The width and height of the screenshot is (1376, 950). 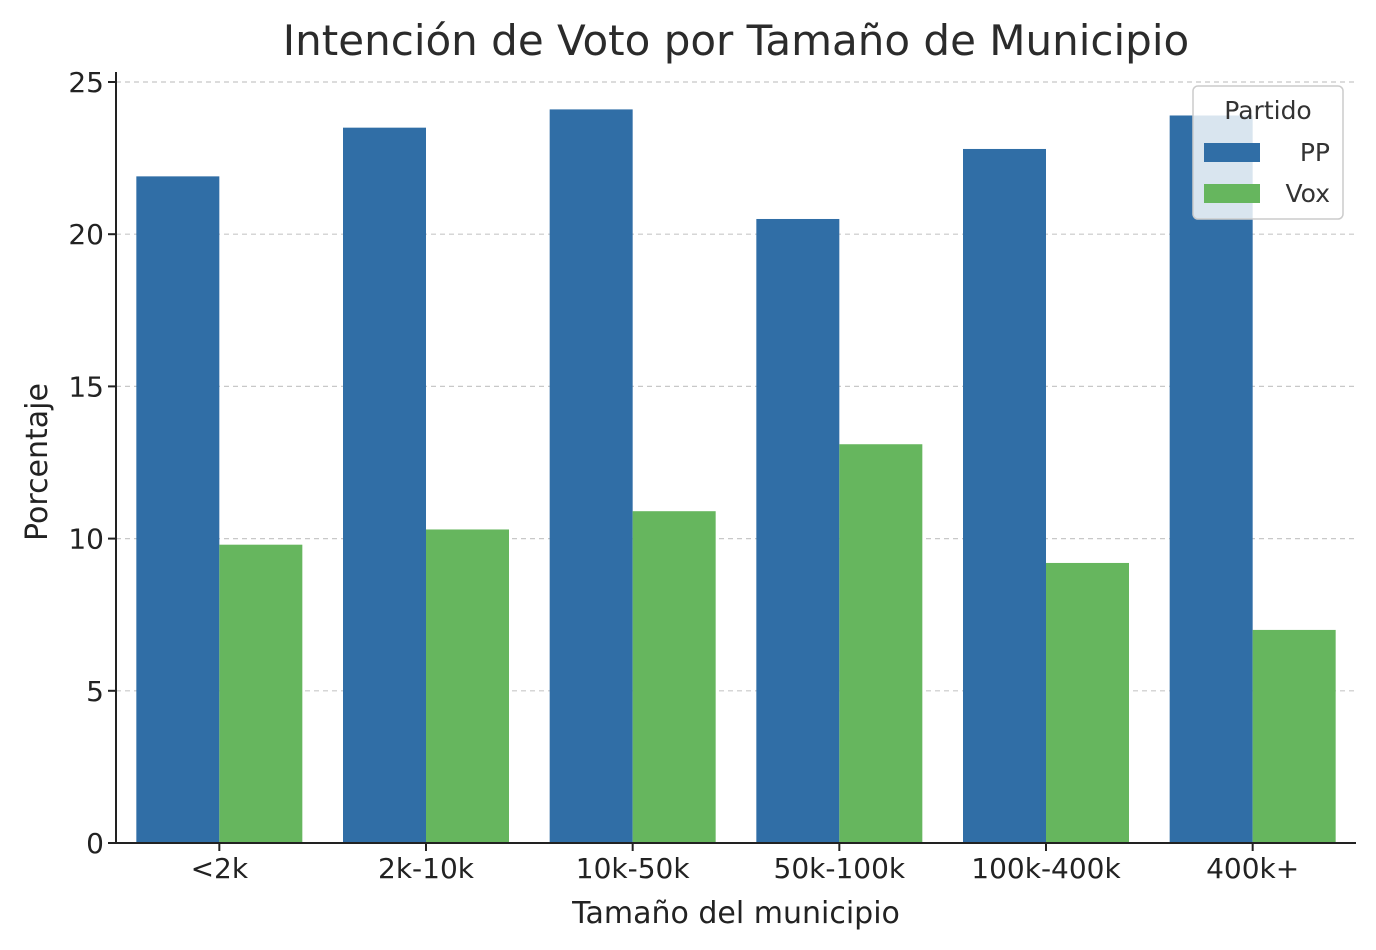 I want to click on x-tick-label: 400k+, so click(x=1252, y=868).